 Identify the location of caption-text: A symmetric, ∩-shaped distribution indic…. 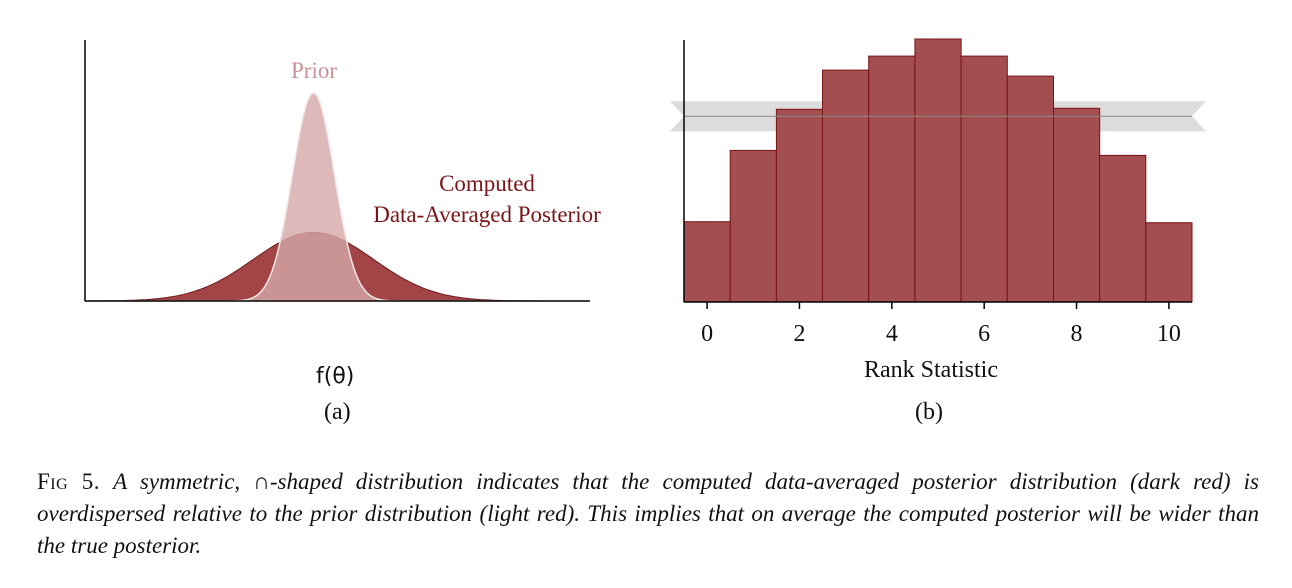
(648, 513).